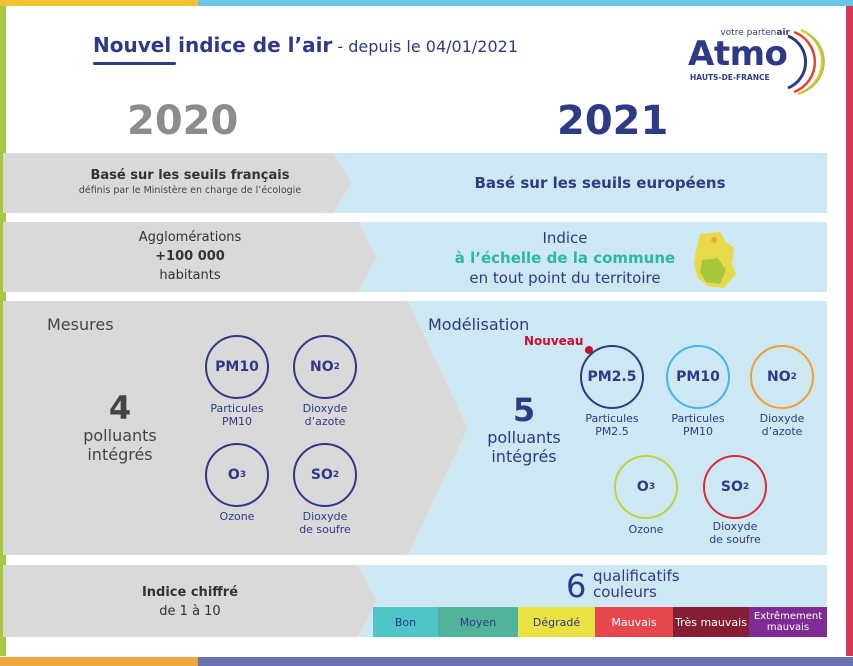  I want to click on category-degrade: Dégradé, so click(556, 622).